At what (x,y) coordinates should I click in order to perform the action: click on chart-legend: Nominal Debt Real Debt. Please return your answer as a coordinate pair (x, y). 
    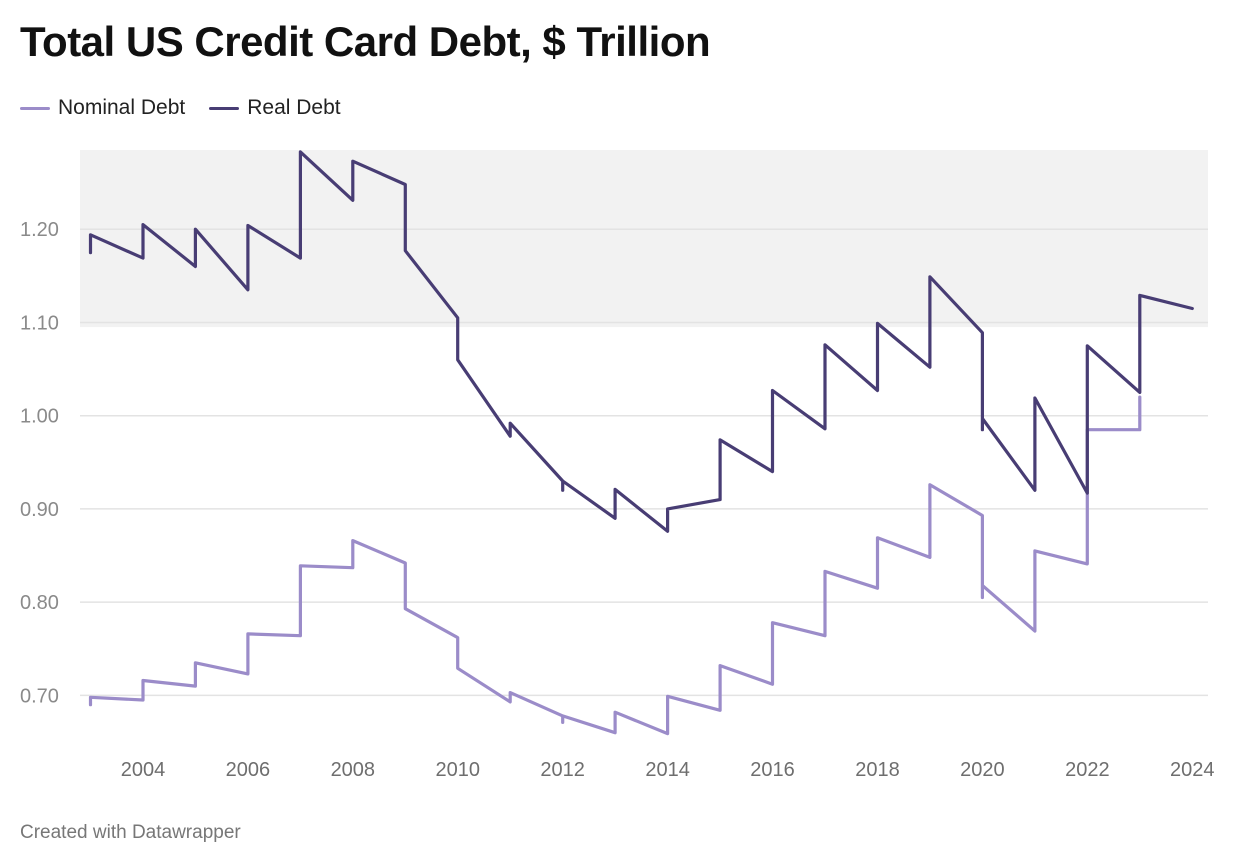
    Looking at the image, I should click on (180, 108).